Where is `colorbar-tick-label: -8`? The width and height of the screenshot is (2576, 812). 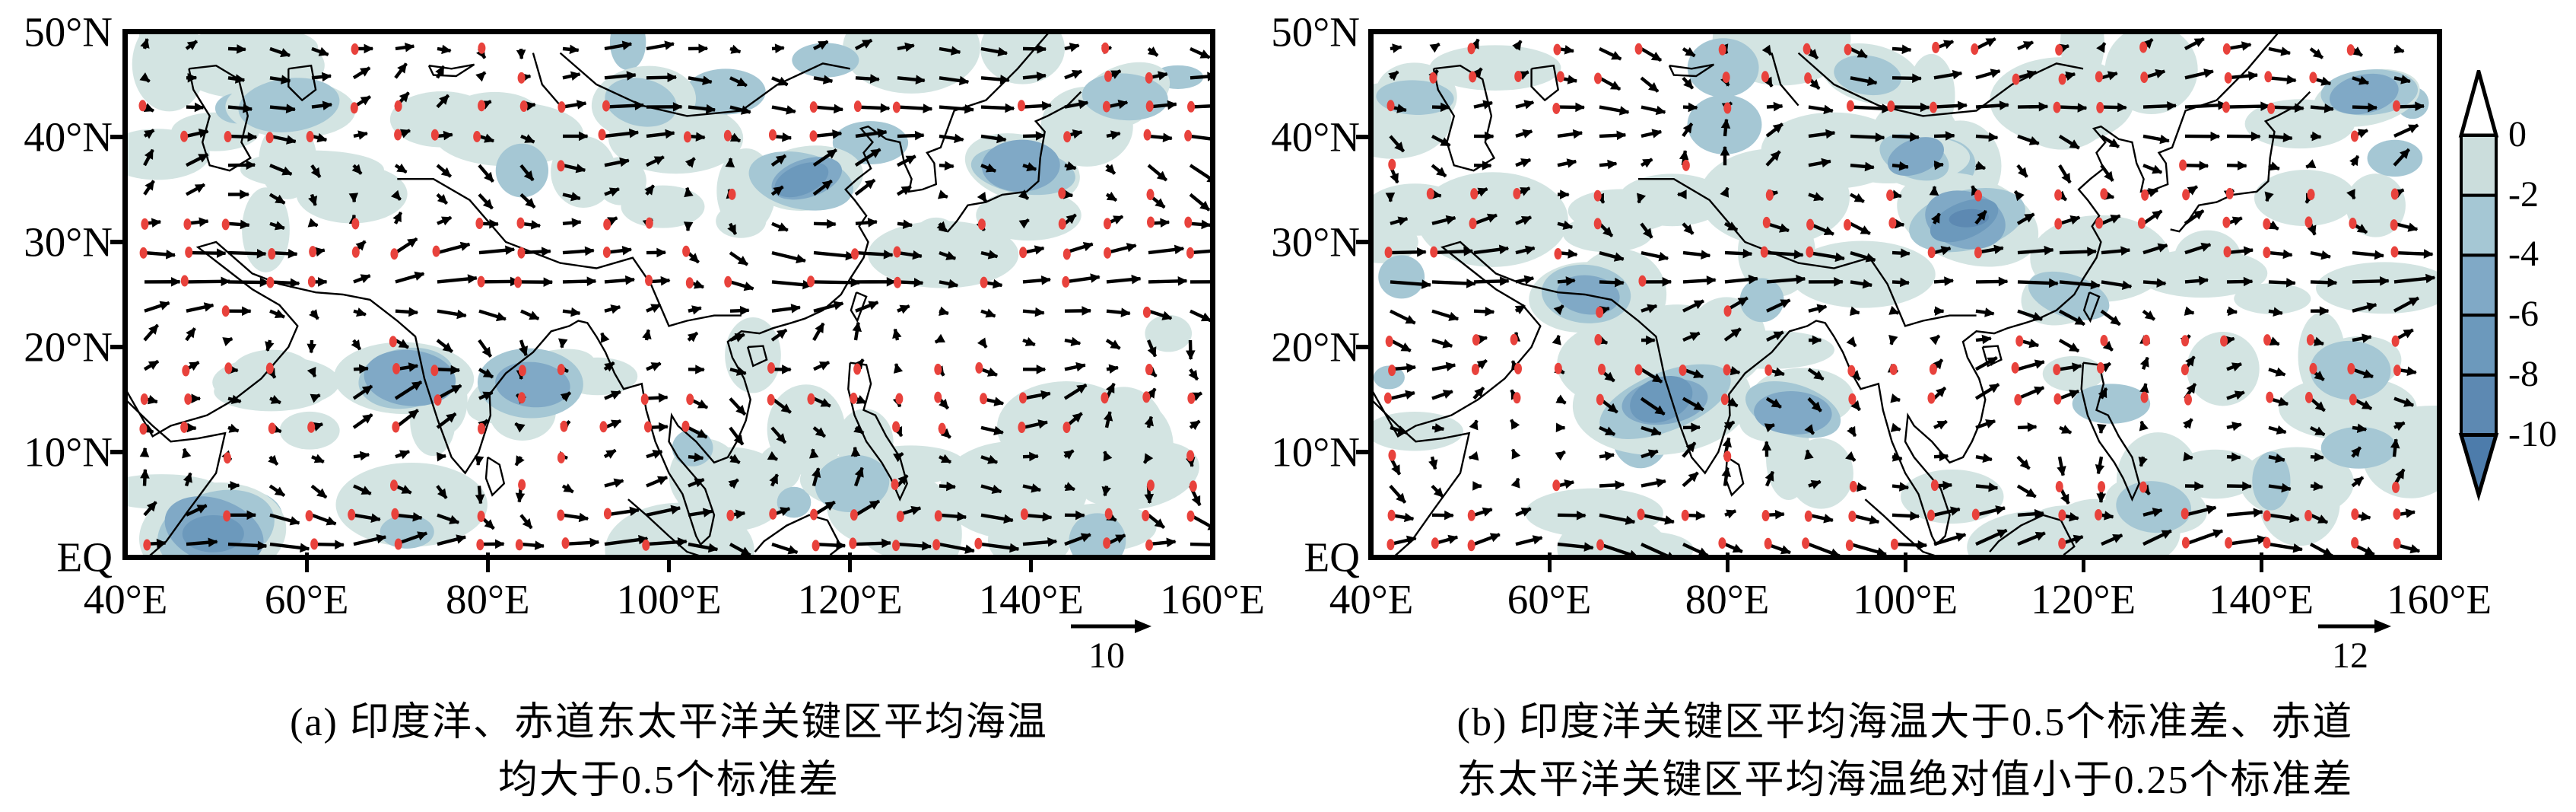
colorbar-tick-label: -8 is located at coordinates (2523, 373).